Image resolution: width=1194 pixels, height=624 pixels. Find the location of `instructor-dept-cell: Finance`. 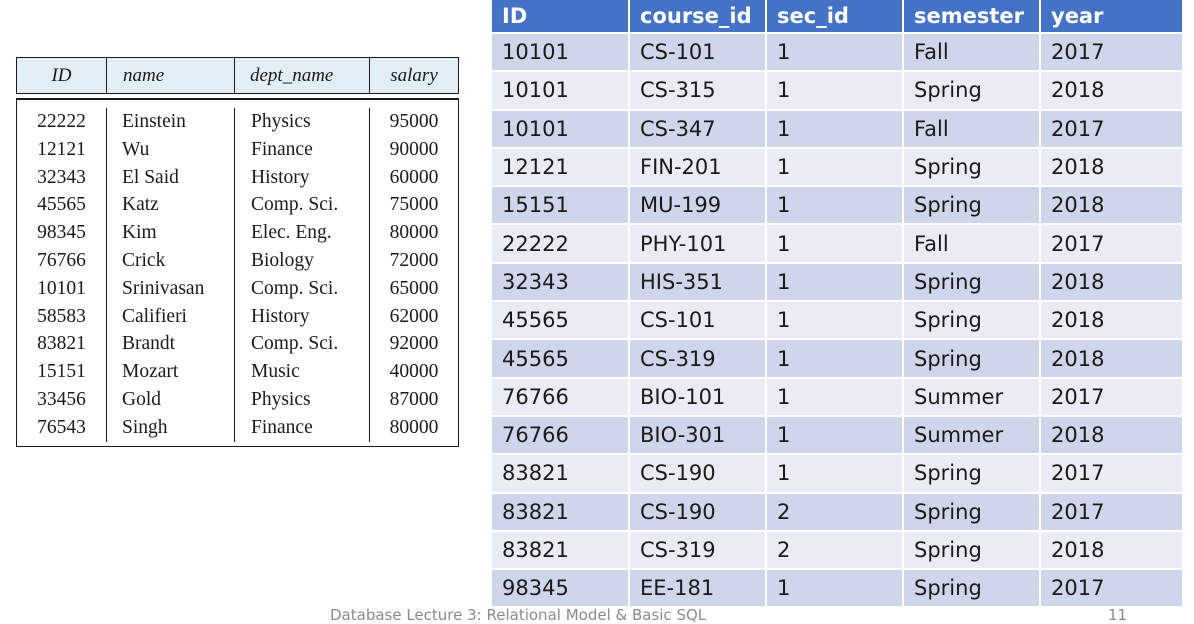

instructor-dept-cell: Finance is located at coordinates (302, 149).